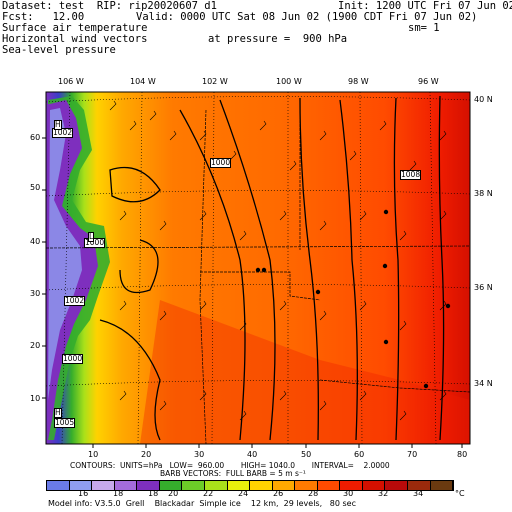  I want to click on lat-label: 38 N, so click(483, 193).